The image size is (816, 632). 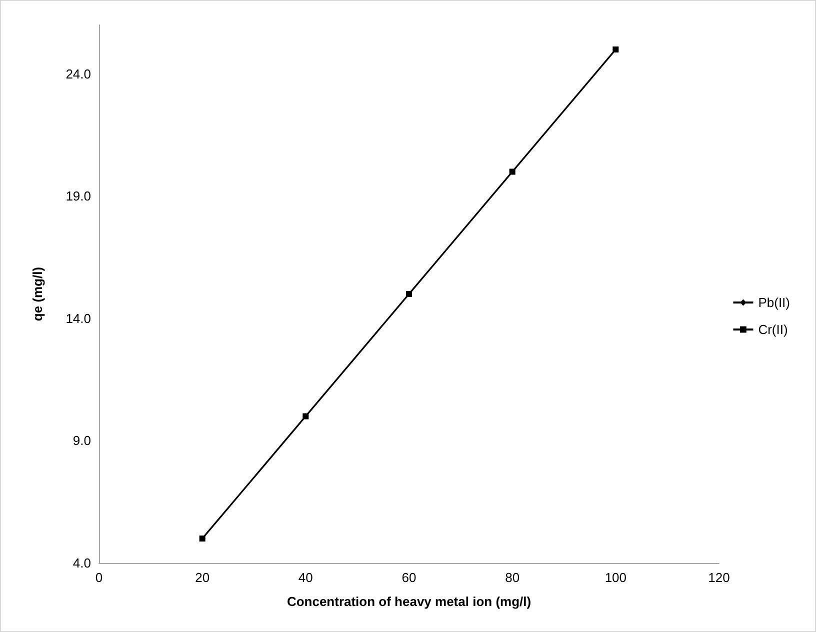 What do you see at coordinates (37, 294) in the screenshot?
I see `y-axis-title: qe (mg/l)` at bounding box center [37, 294].